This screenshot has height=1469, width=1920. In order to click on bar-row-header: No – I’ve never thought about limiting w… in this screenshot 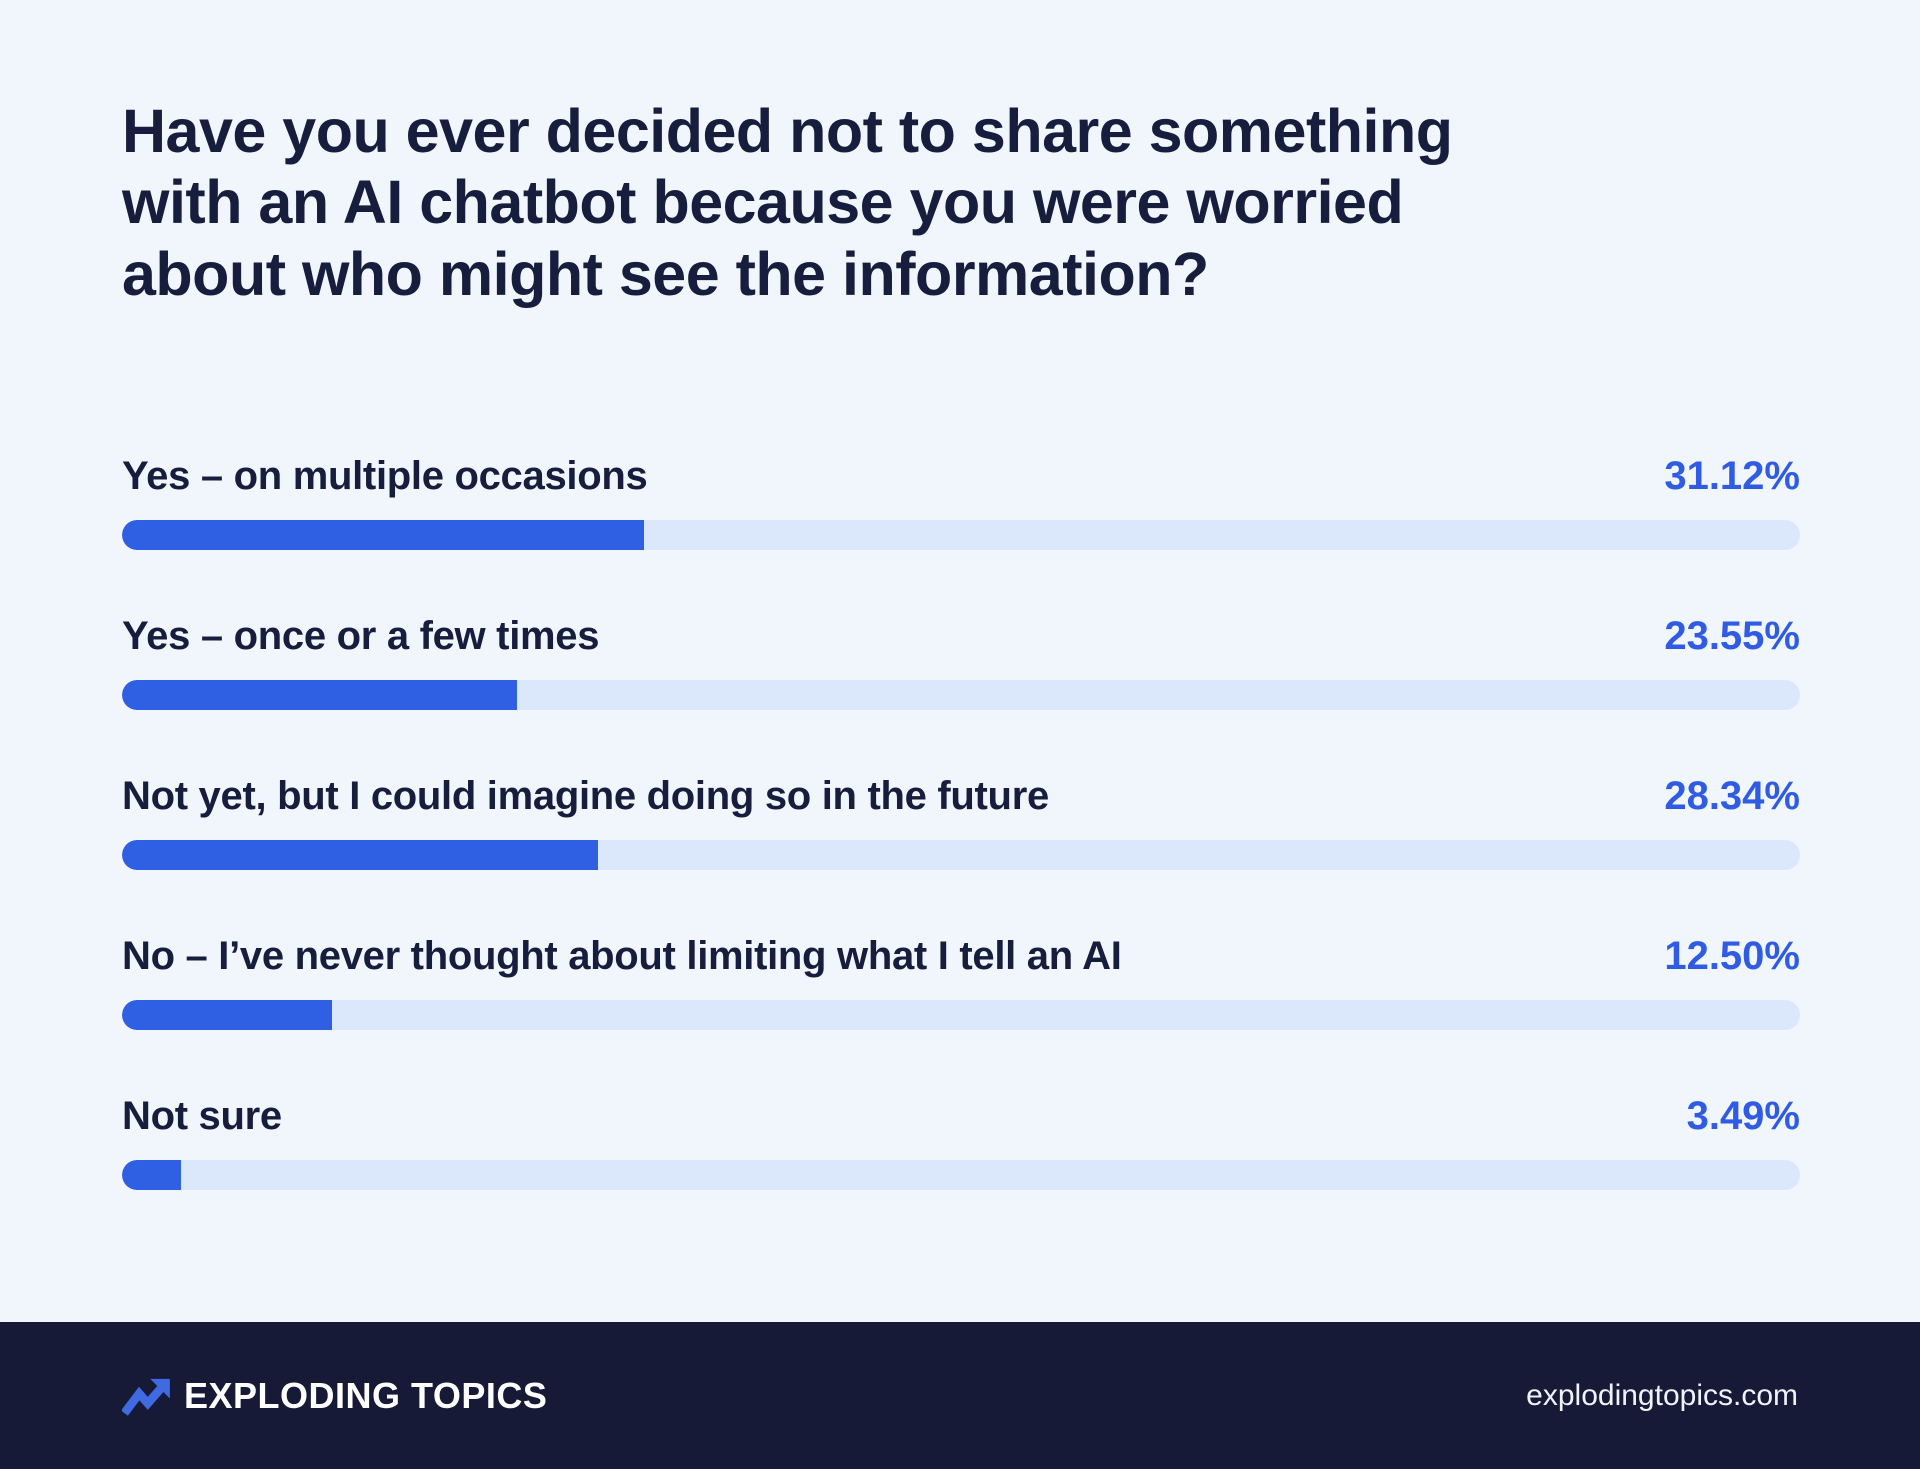, I will do `click(961, 956)`.